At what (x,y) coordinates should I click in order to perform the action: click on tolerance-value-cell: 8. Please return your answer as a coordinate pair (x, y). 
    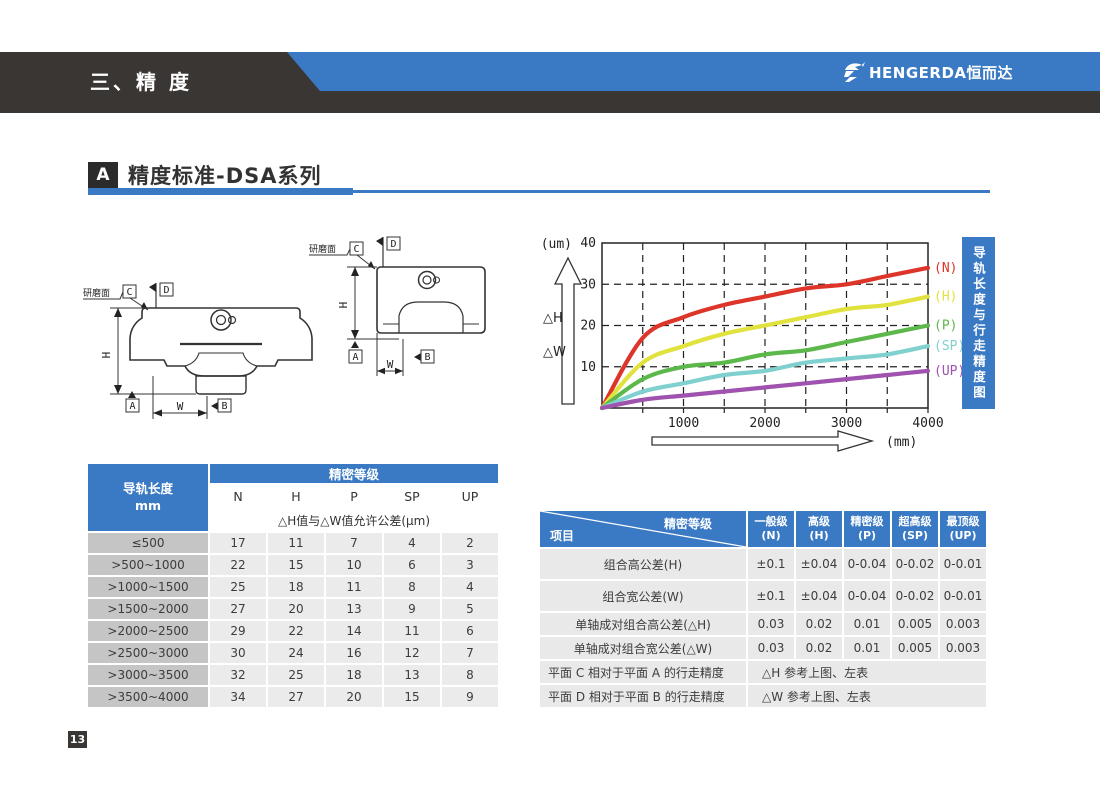
    Looking at the image, I should click on (412, 587).